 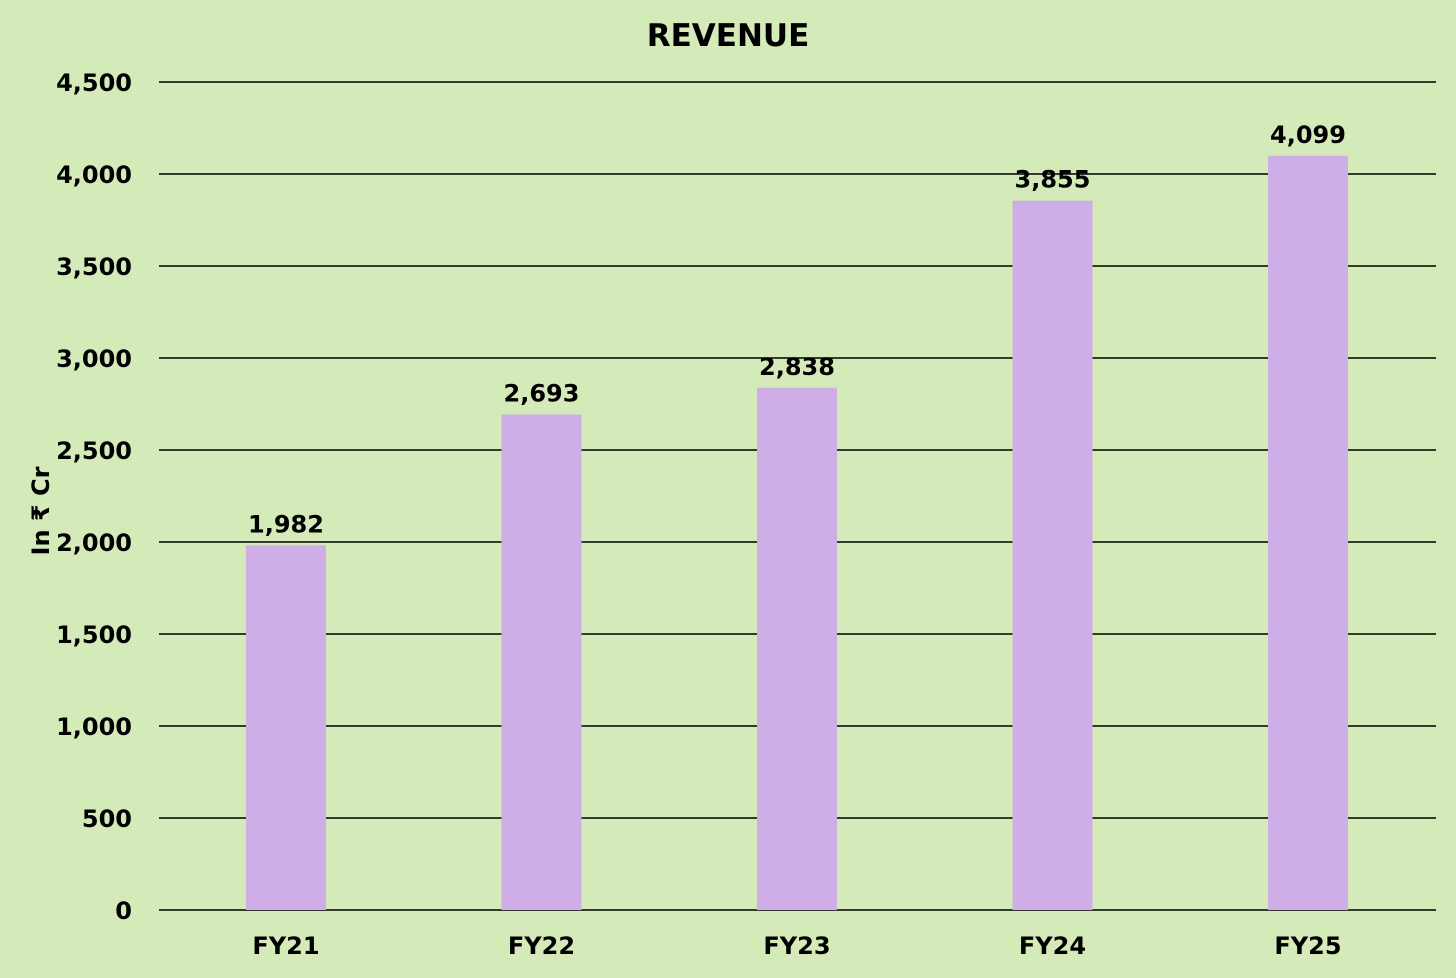 I want to click on x-tick-label-fy25: FY25, so click(x=1307, y=946).